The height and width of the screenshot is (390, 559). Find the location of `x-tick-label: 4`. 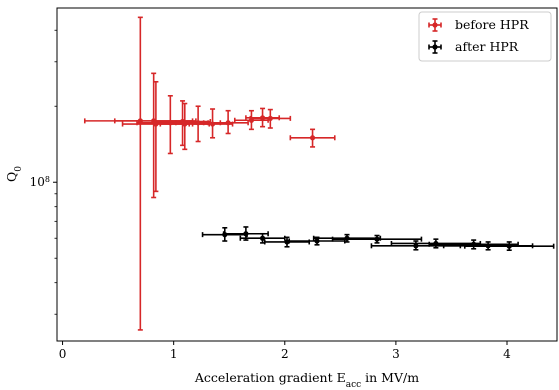

x-tick-label: 4 is located at coordinates (507, 354).